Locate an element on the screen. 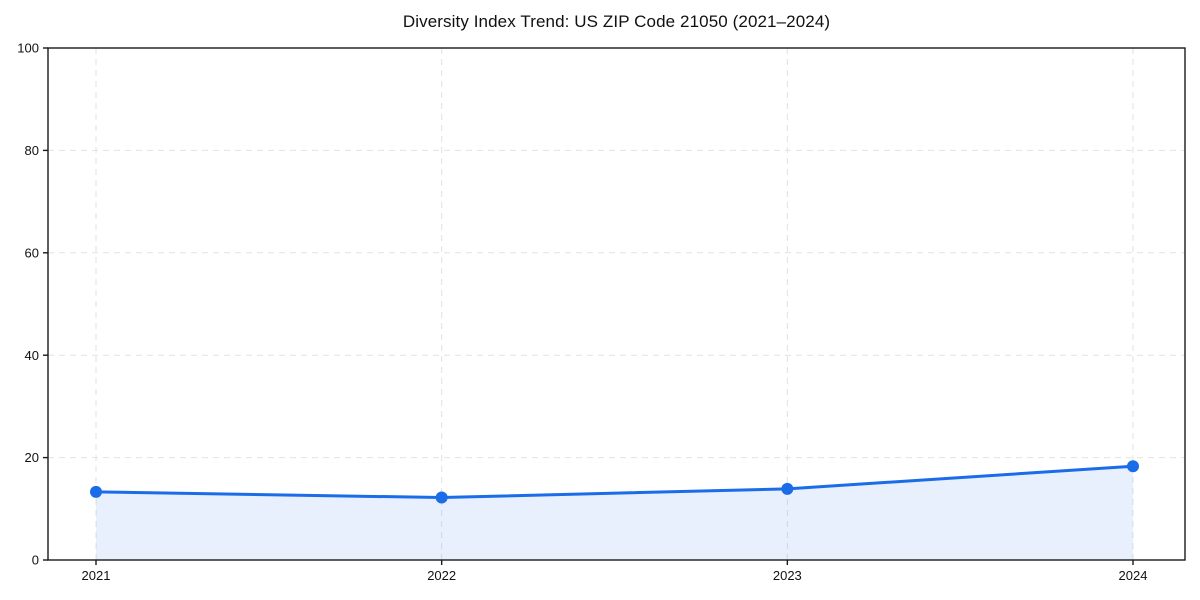  y-tick-label: 40 is located at coordinates (32, 355).